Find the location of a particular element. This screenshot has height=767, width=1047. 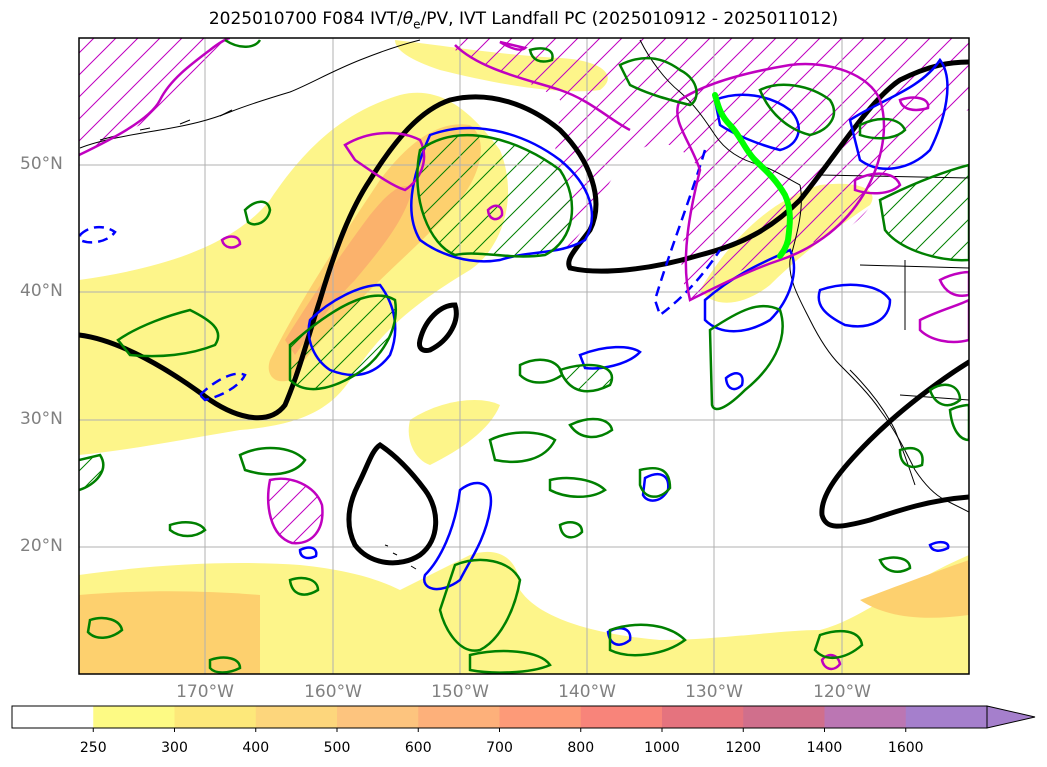

colorbar-tick-label: 700 is located at coordinates (499, 748).